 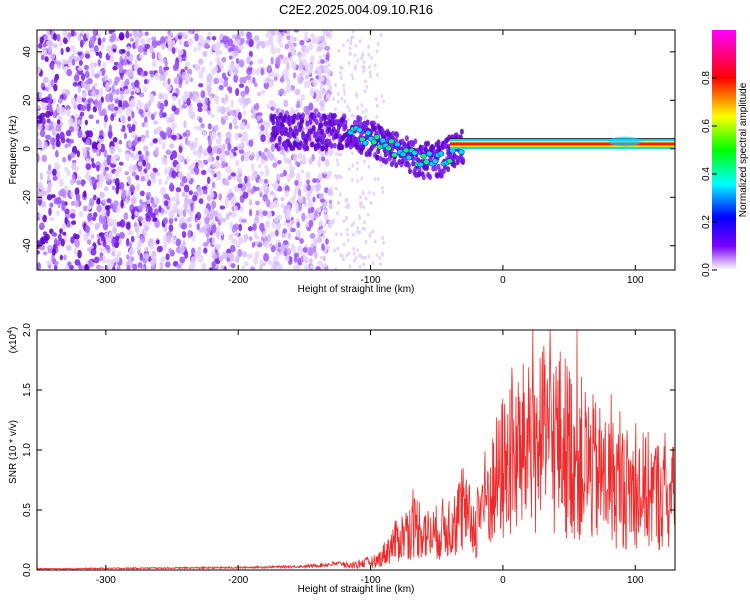 What do you see at coordinates (706, 78) in the screenshot?
I see `colorbar-tick-label: 0.8` at bounding box center [706, 78].